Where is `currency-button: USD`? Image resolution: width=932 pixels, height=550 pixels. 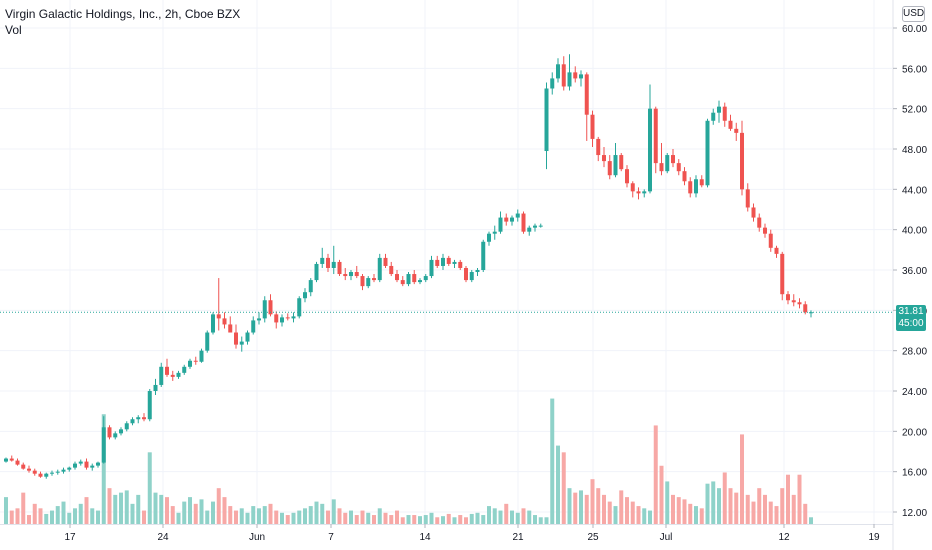 currency-button: USD is located at coordinates (913, 14).